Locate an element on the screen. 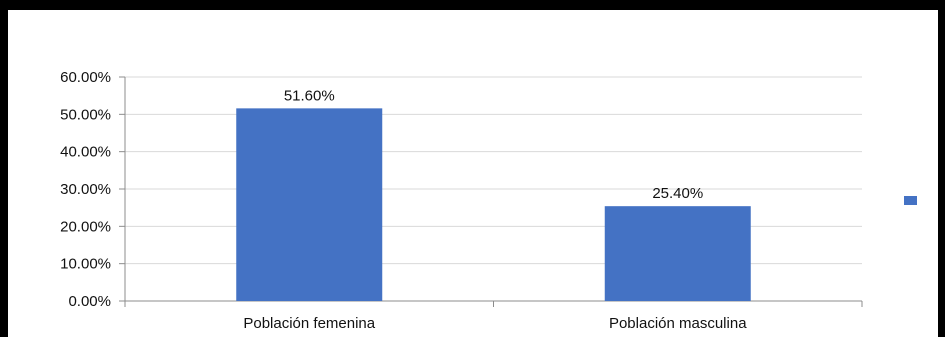 This screenshot has height=337, width=945. y-tick-label: 40.00% is located at coordinates (85, 152).